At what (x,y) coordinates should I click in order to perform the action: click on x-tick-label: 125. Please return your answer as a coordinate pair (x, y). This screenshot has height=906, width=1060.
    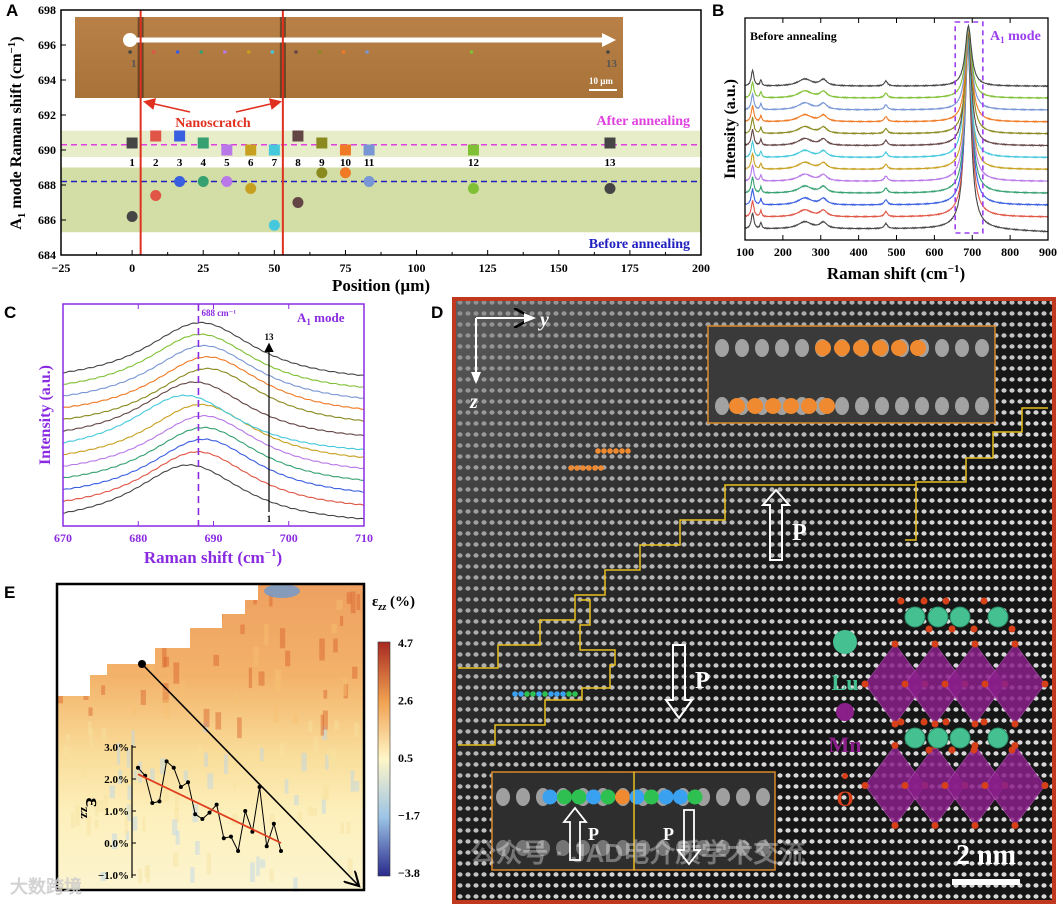
    Looking at the image, I should click on (488, 268).